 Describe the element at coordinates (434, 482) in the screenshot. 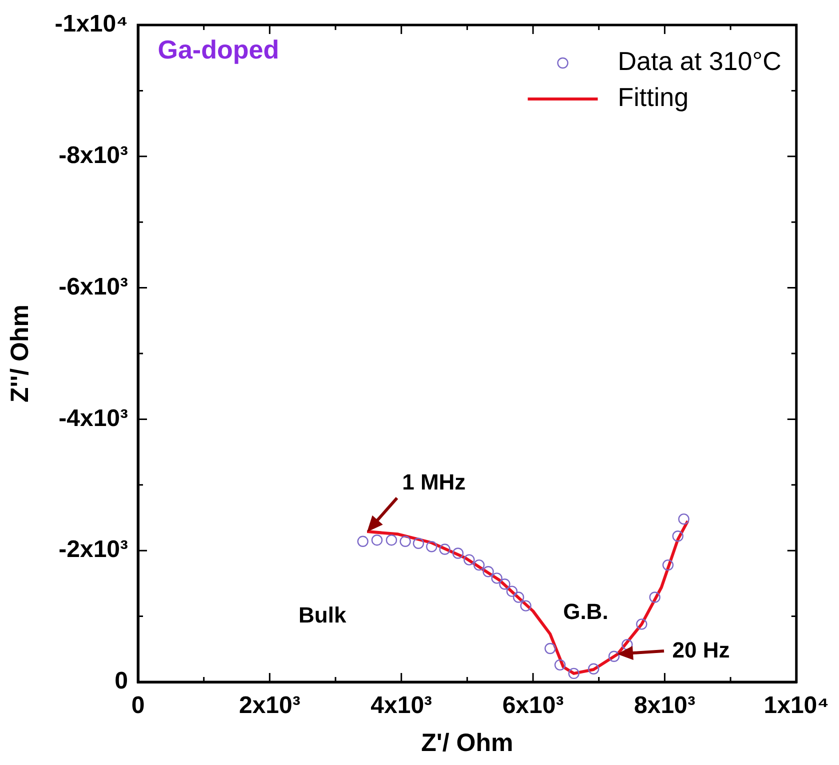

I see `annotation: 1 MHz` at that location.